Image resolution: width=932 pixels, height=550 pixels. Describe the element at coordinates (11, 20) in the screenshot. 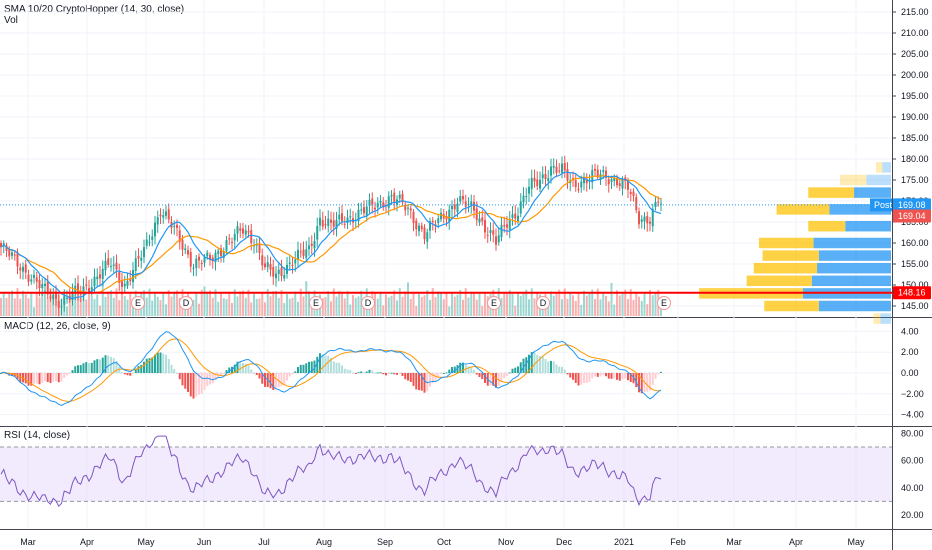

I see `volume-indicator-label: Vol` at that location.